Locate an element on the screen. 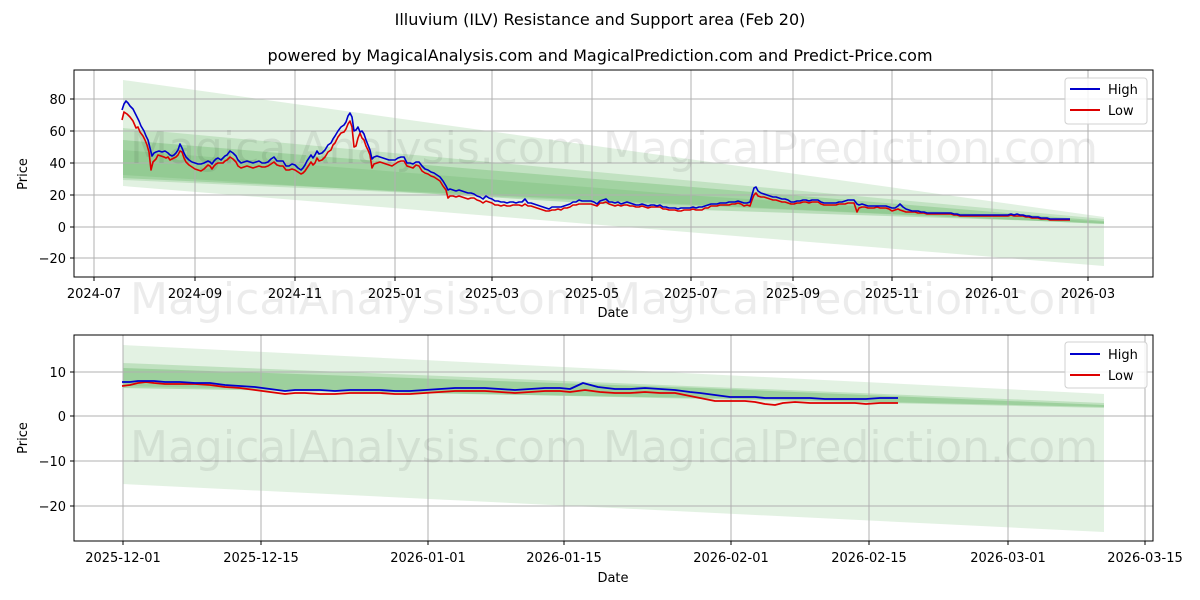  x-tick: 2026-03-01 is located at coordinates (1008, 558).